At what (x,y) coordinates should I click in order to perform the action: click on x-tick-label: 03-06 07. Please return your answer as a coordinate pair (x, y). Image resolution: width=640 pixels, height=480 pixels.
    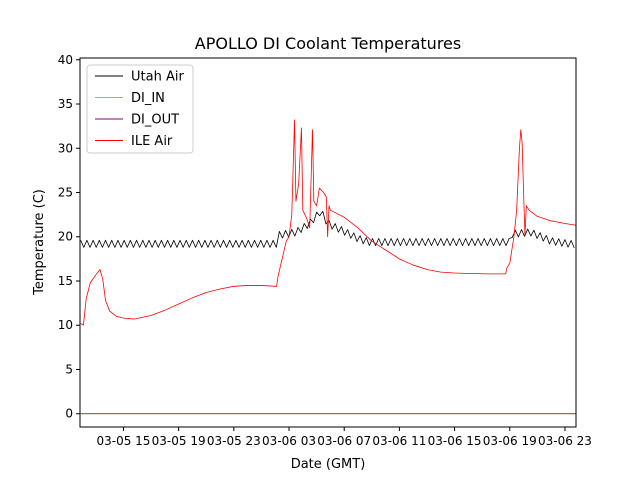
    Looking at the image, I should click on (344, 441).